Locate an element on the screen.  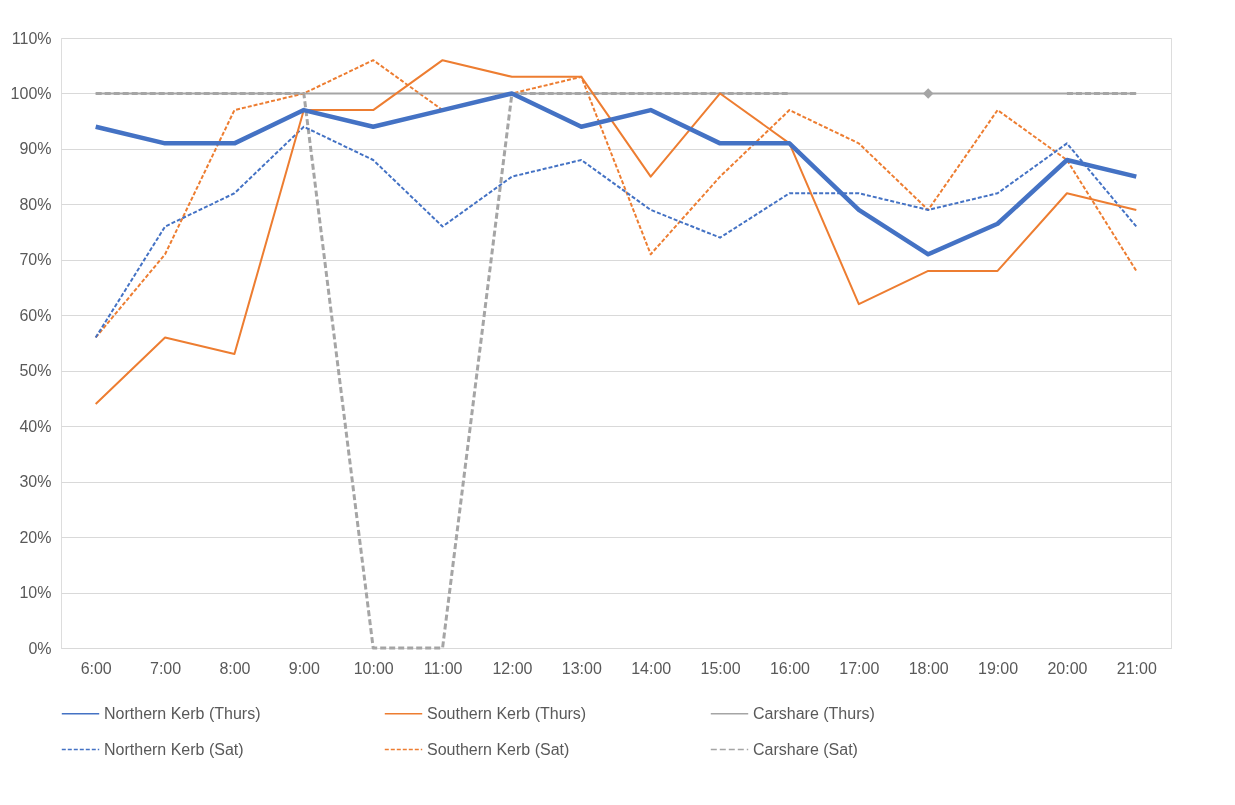
x-tick-label: 20:00 is located at coordinates (1067, 668).